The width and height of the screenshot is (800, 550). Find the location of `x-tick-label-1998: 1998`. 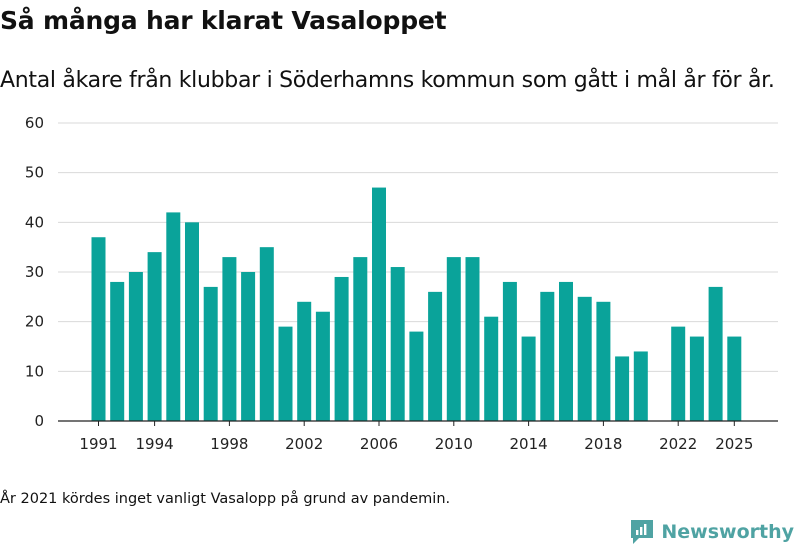

x-tick-label-1998: 1998 is located at coordinates (229, 444).